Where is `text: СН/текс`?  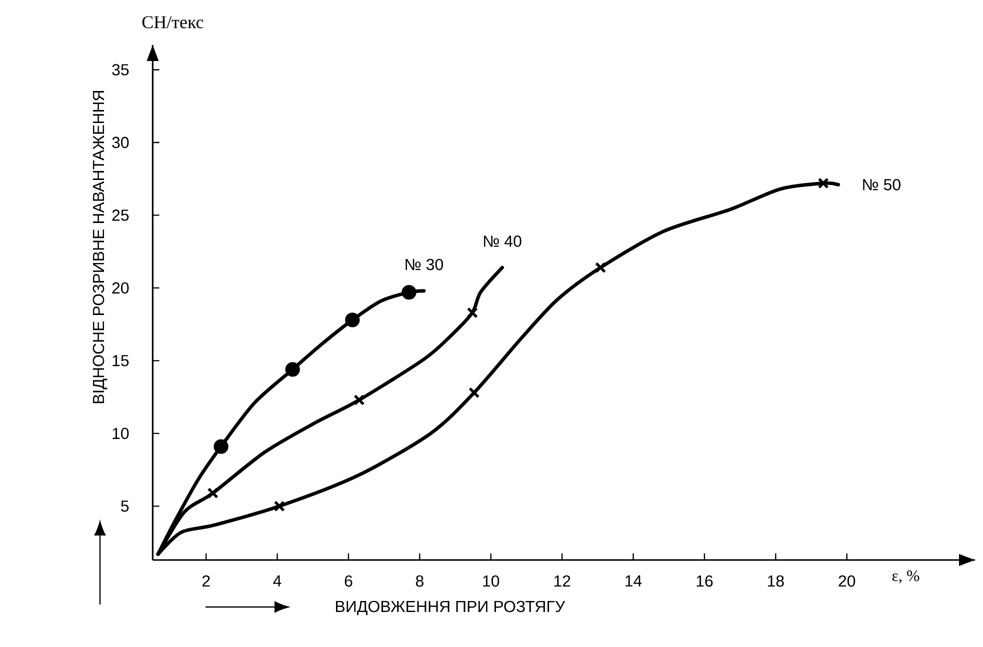 text: СН/текс is located at coordinates (173, 22).